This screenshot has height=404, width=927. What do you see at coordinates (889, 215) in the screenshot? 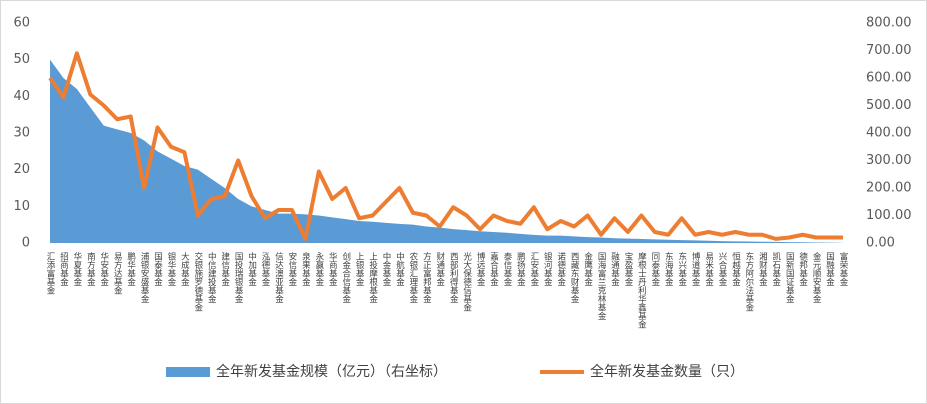
I see `y2-tick-label: 100.00` at bounding box center [889, 215].